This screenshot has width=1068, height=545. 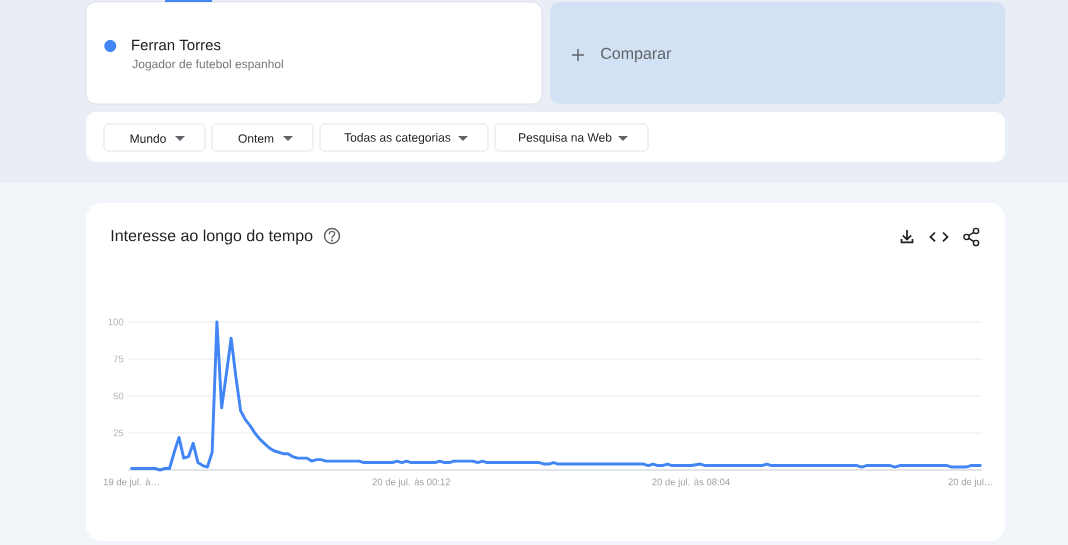 What do you see at coordinates (691, 483) in the screenshot?
I see `x-tick-label: 20 de jul. às 08:04` at bounding box center [691, 483].